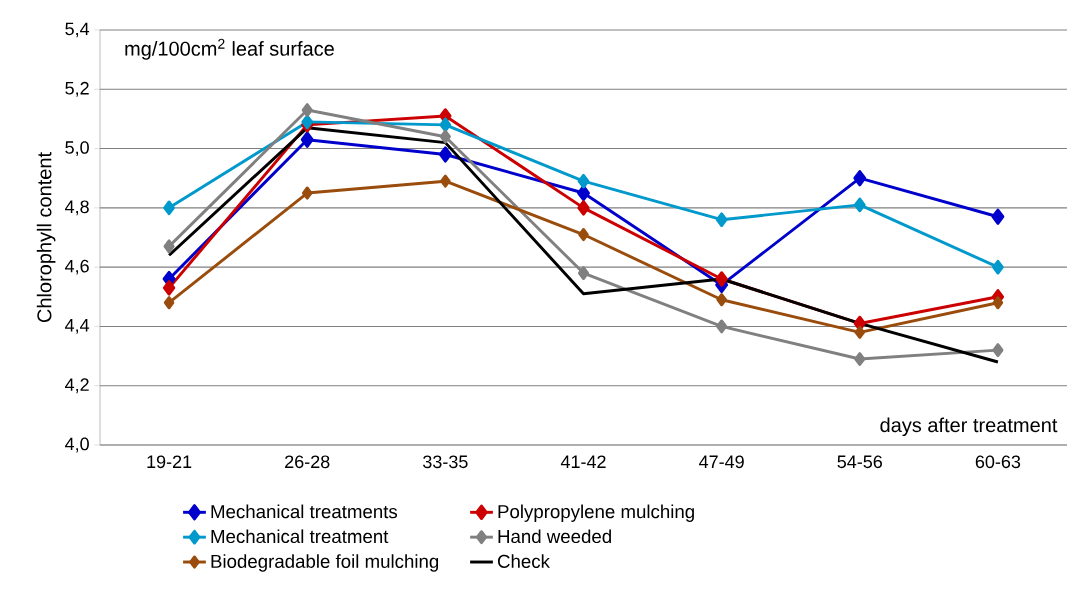 This screenshot has width=1085, height=610. What do you see at coordinates (325, 563) in the screenshot?
I see `legend-label: Biodegradable foil mulching` at bounding box center [325, 563].